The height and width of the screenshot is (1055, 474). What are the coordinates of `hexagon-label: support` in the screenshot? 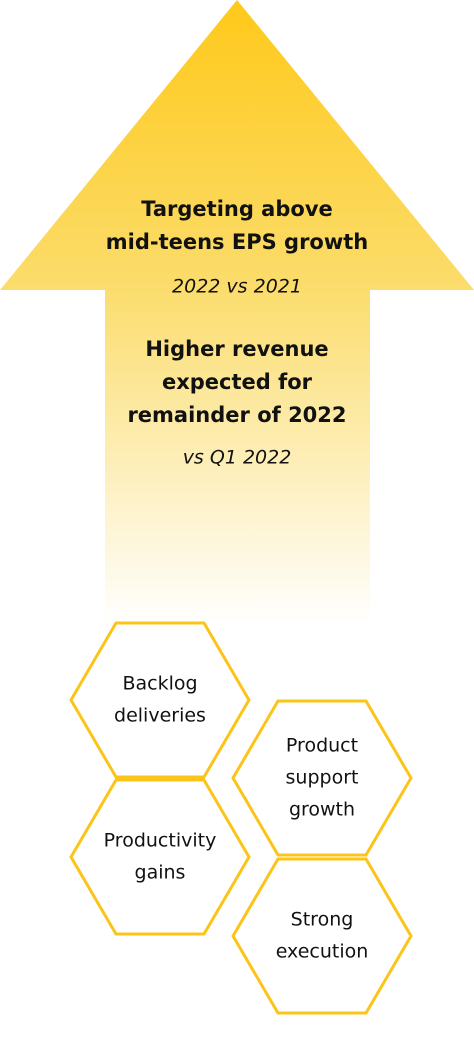 It's located at (322, 778).